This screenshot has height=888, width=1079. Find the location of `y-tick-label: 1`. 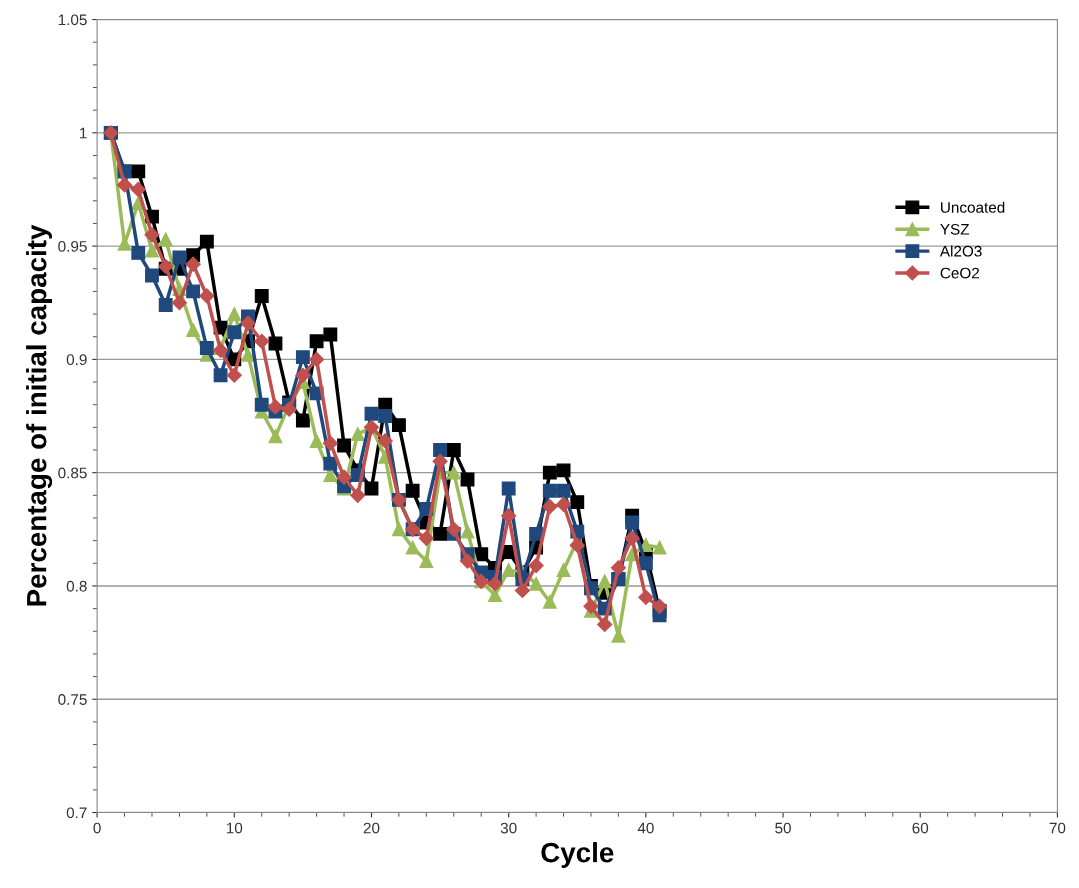

y-tick-label: 1 is located at coordinates (83, 133).